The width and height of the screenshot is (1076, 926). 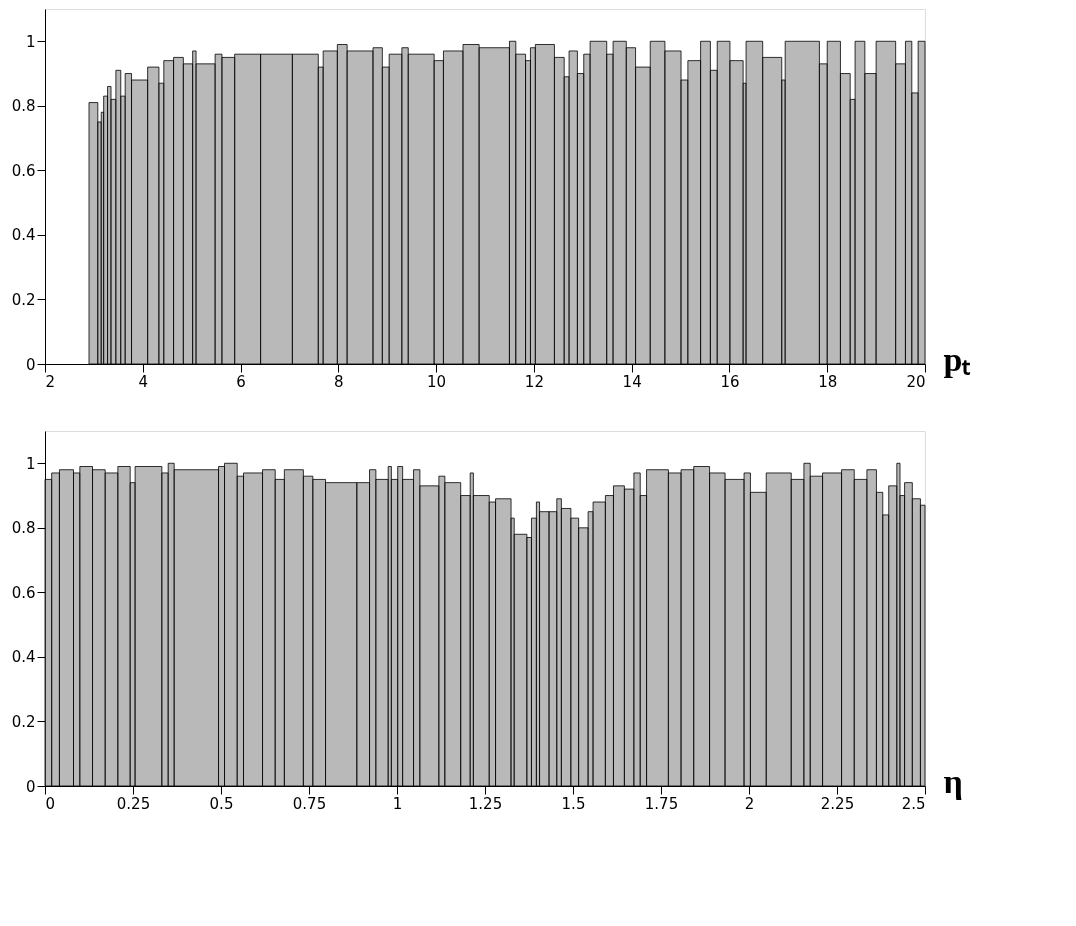 I want to click on x-axis-title: pₜ, so click(x=957, y=359).